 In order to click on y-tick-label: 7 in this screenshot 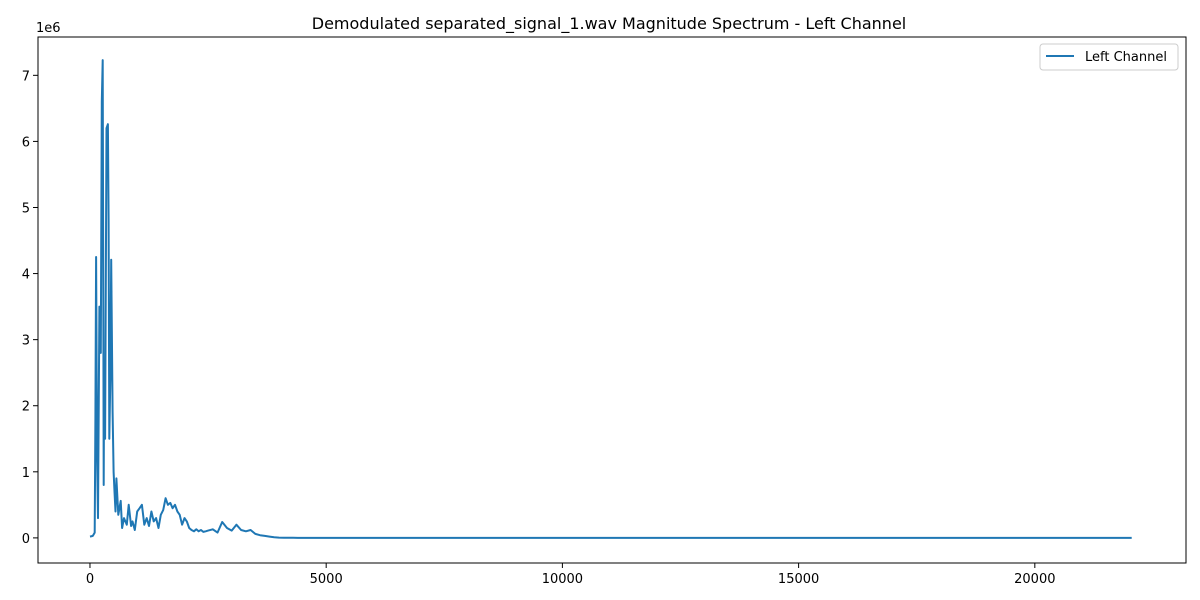, I will do `click(26, 76)`.